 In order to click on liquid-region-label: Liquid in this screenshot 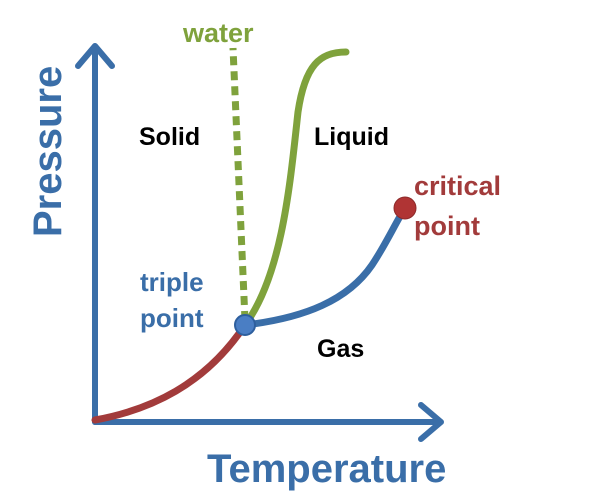, I will do `click(351, 137)`.